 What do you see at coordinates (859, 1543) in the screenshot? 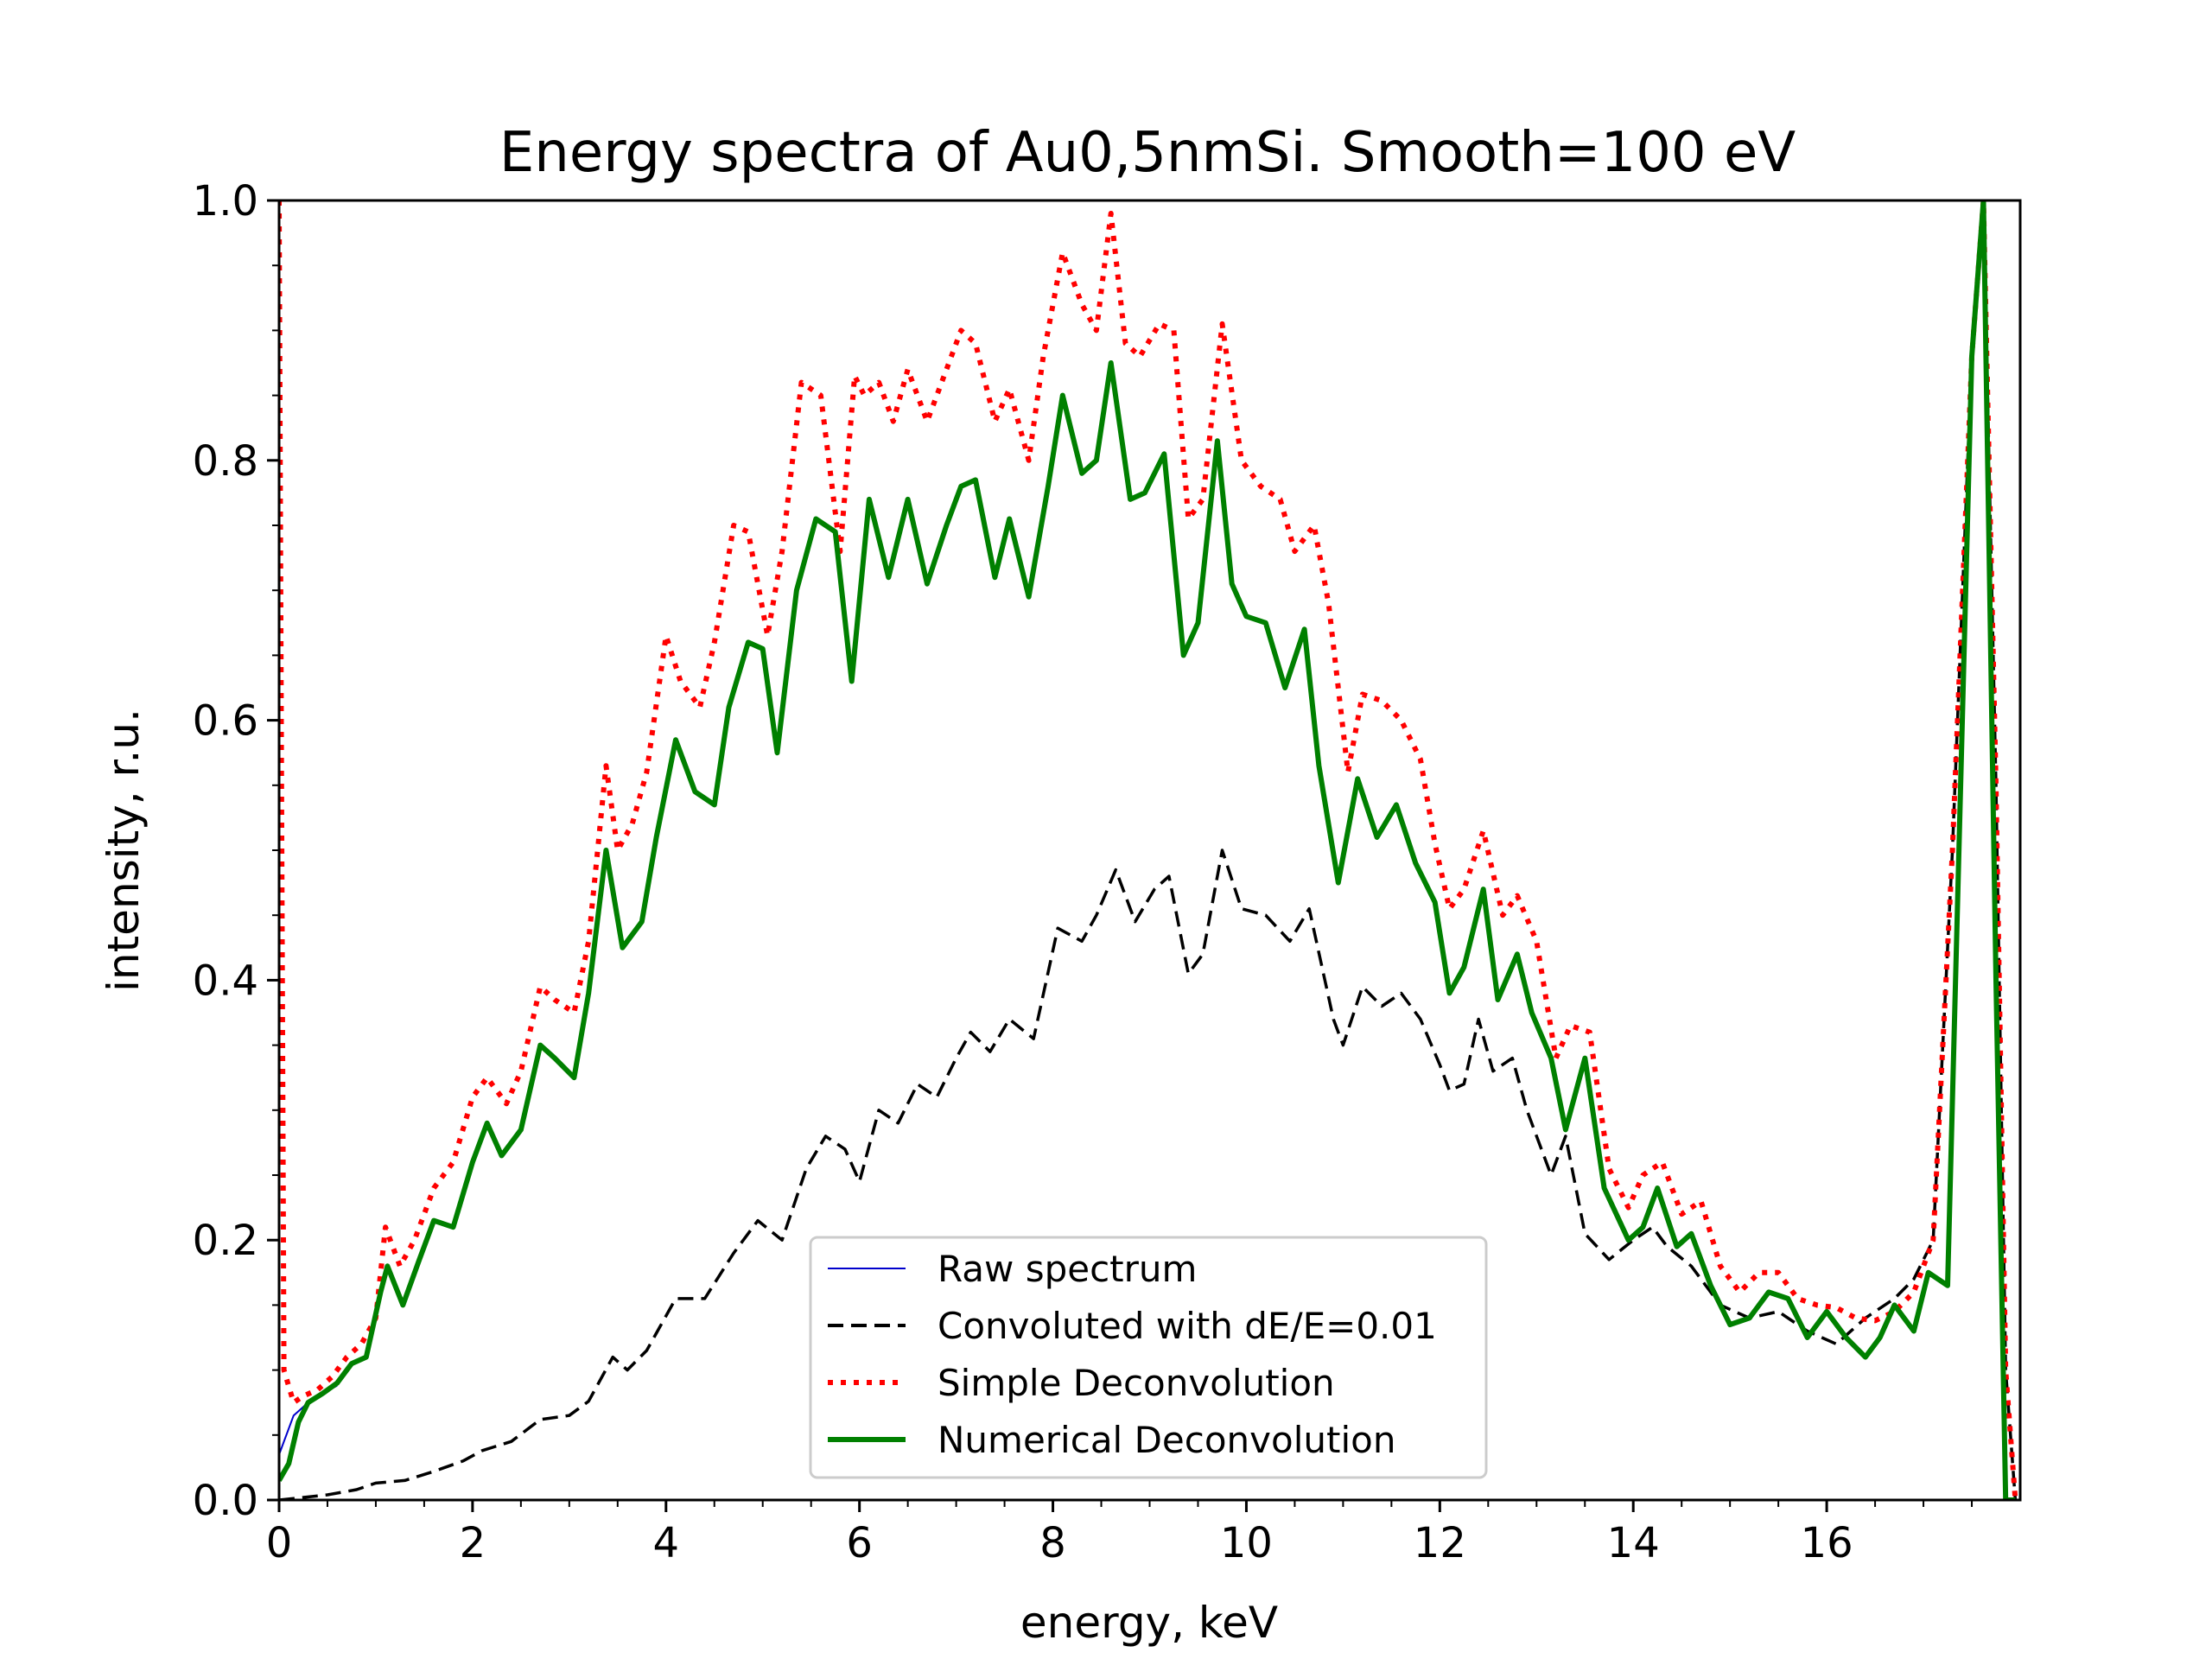
I see `x-tick-label: 6` at bounding box center [859, 1543].